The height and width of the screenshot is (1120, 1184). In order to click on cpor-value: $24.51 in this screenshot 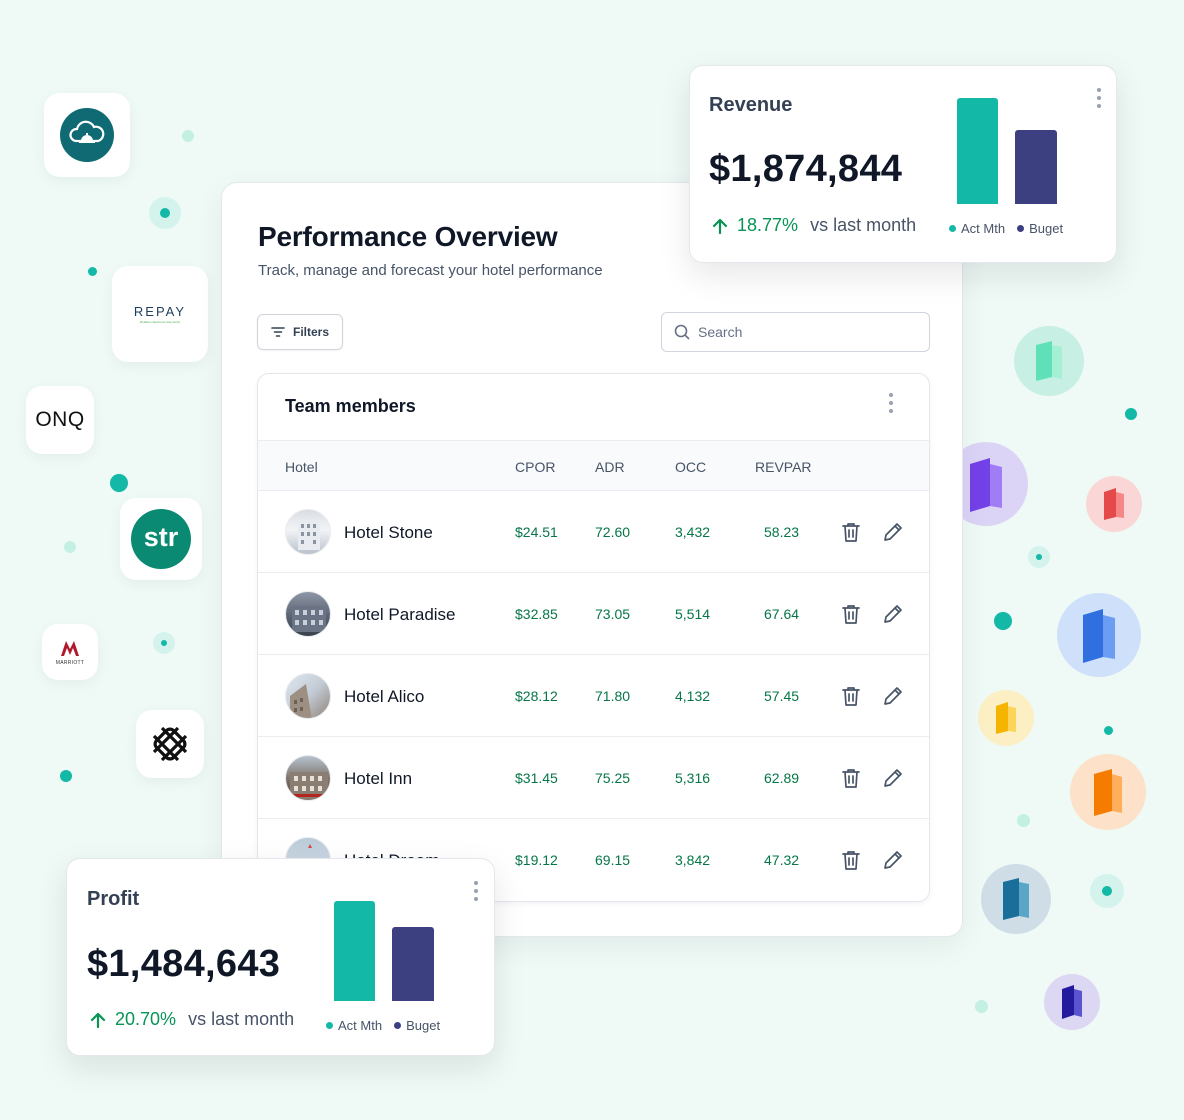, I will do `click(536, 532)`.